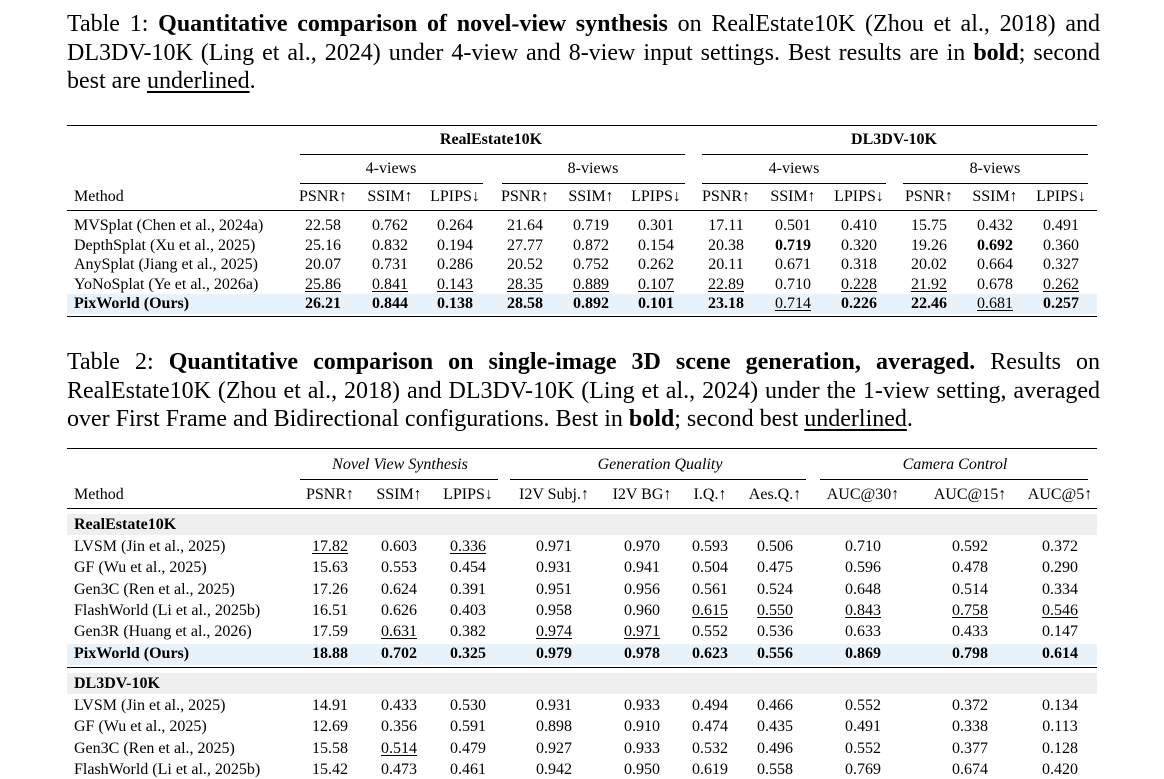 The image size is (1164, 779). What do you see at coordinates (582, 316) in the screenshot?
I see `table1-bottom-rule` at bounding box center [582, 316].